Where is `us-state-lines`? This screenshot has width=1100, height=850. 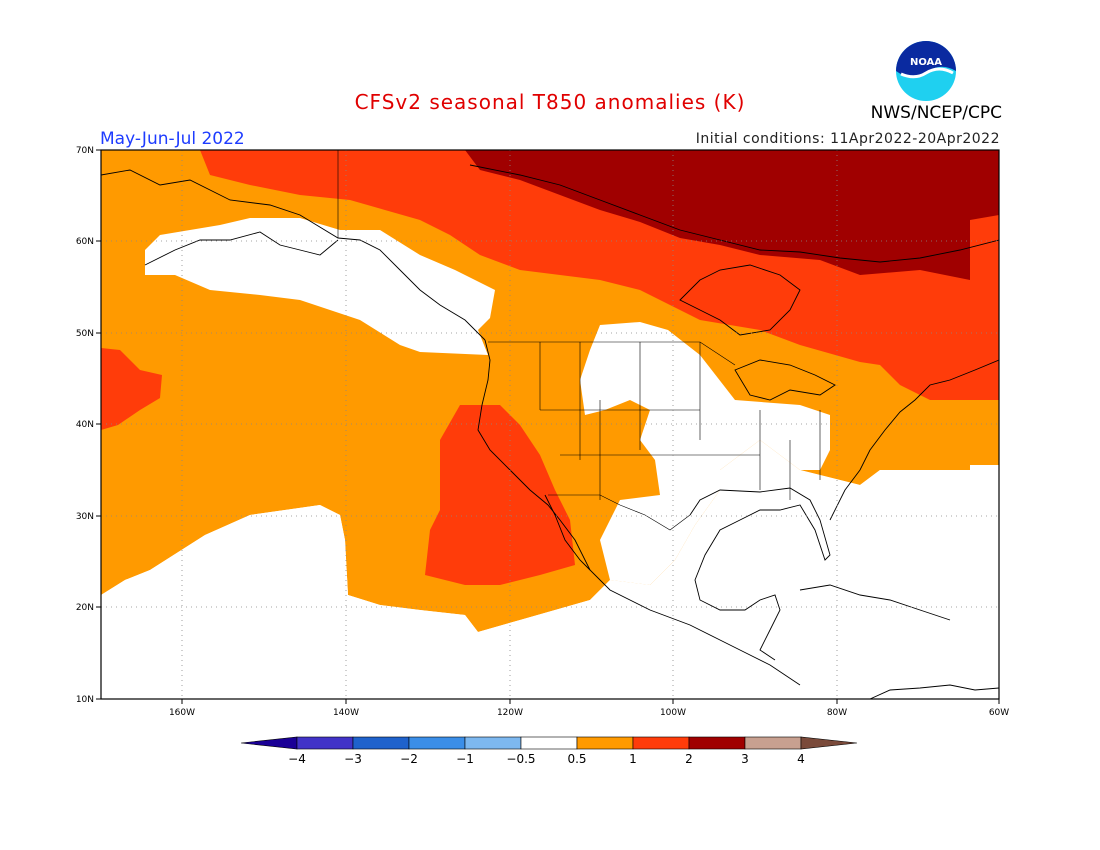 us-state-lines is located at coordinates (680, 421).